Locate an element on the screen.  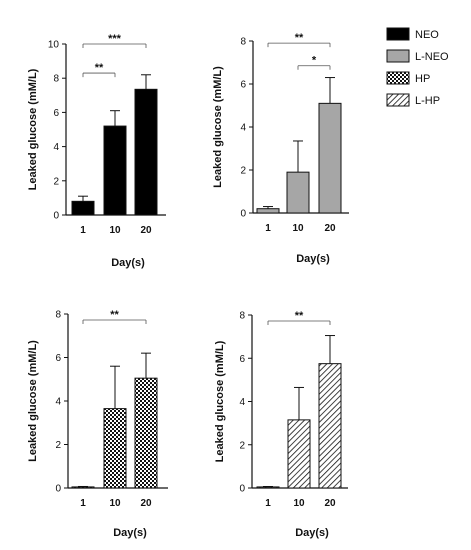
legend-item-L-HP: L-HP is located at coordinates (413, 100).